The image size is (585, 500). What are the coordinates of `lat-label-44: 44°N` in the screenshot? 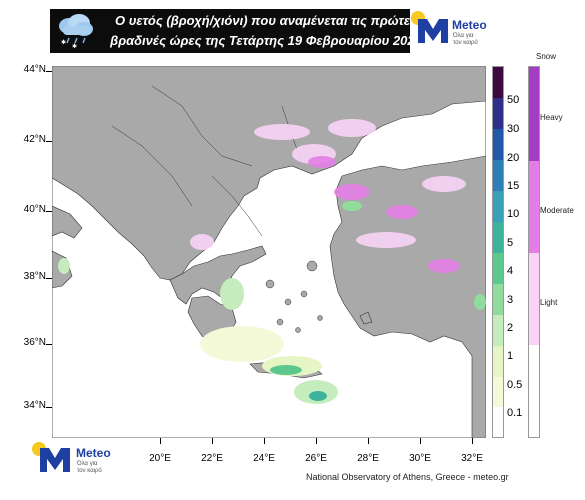 It's located at (34, 69).